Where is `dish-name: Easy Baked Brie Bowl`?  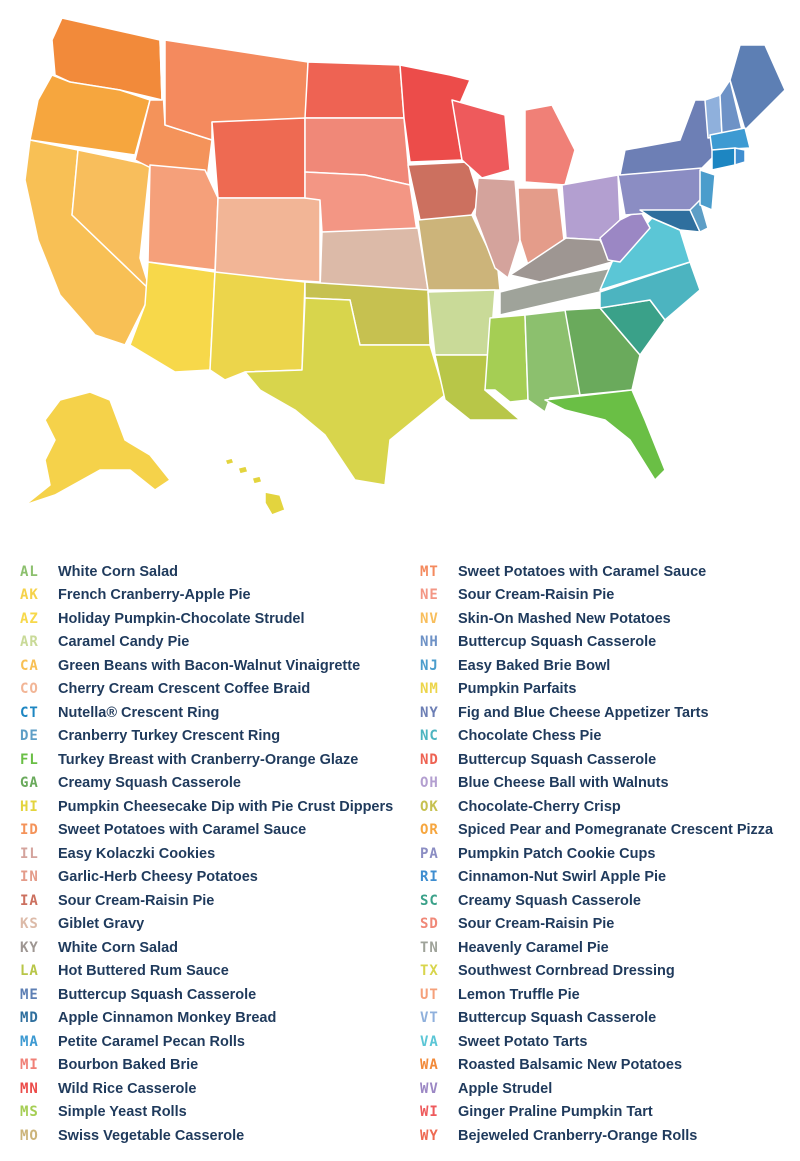
dish-name: Easy Baked Brie Bowl is located at coordinates (534, 665).